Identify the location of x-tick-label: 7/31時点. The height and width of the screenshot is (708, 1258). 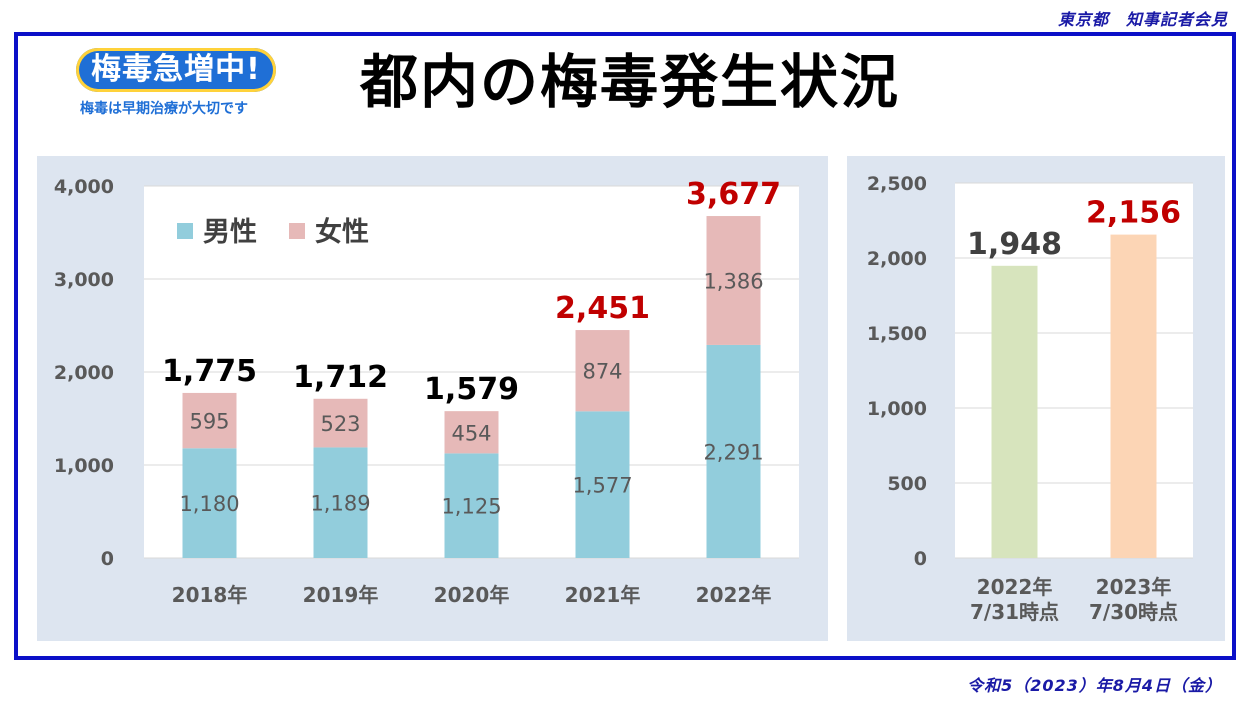
(1014, 612).